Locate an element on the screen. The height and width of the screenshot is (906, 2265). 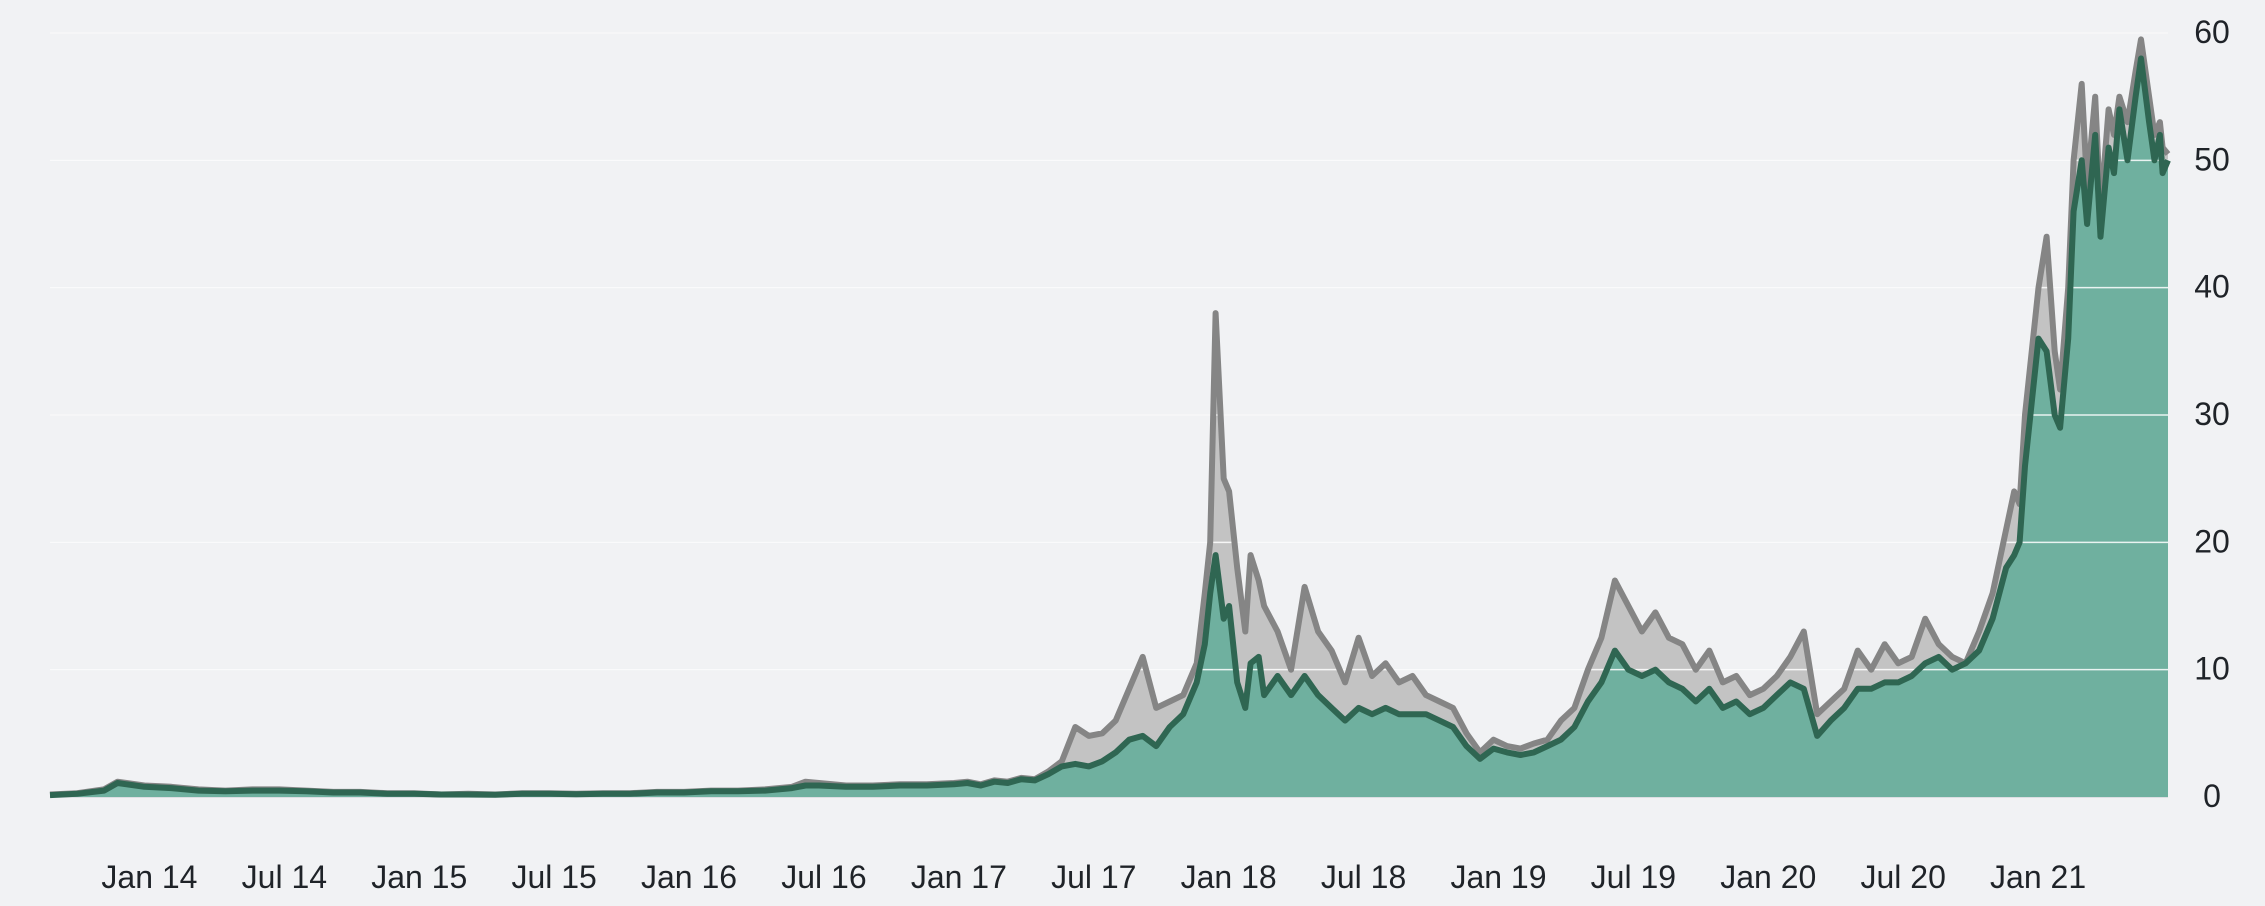
x-tick-label: Jul 17 is located at coordinates (1093, 877).